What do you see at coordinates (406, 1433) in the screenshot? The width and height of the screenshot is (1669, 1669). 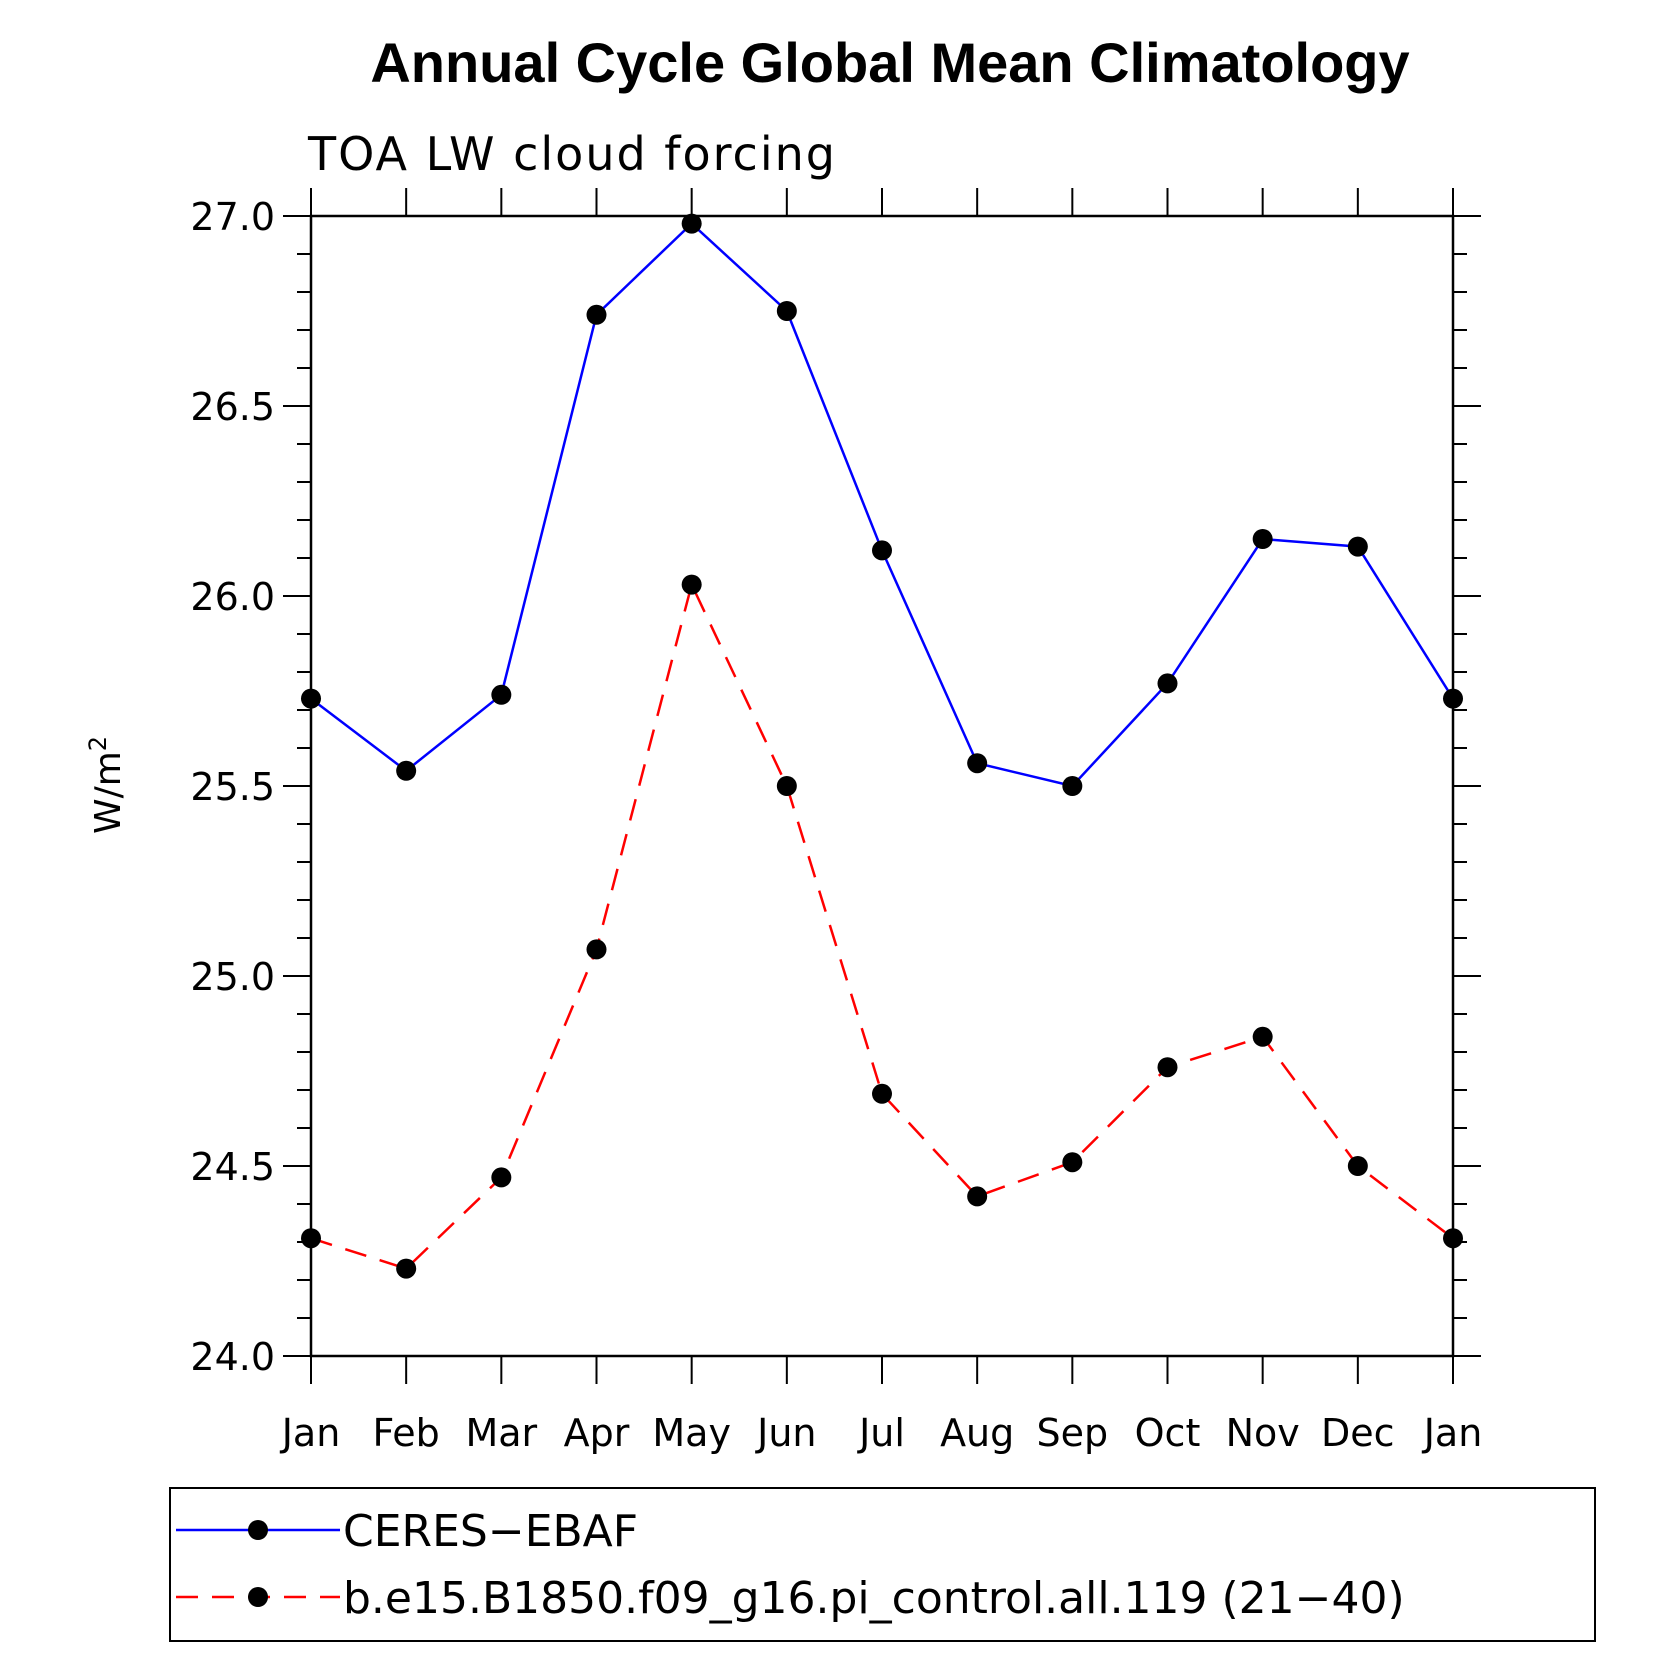 I see `x-tick-label: Feb` at bounding box center [406, 1433].